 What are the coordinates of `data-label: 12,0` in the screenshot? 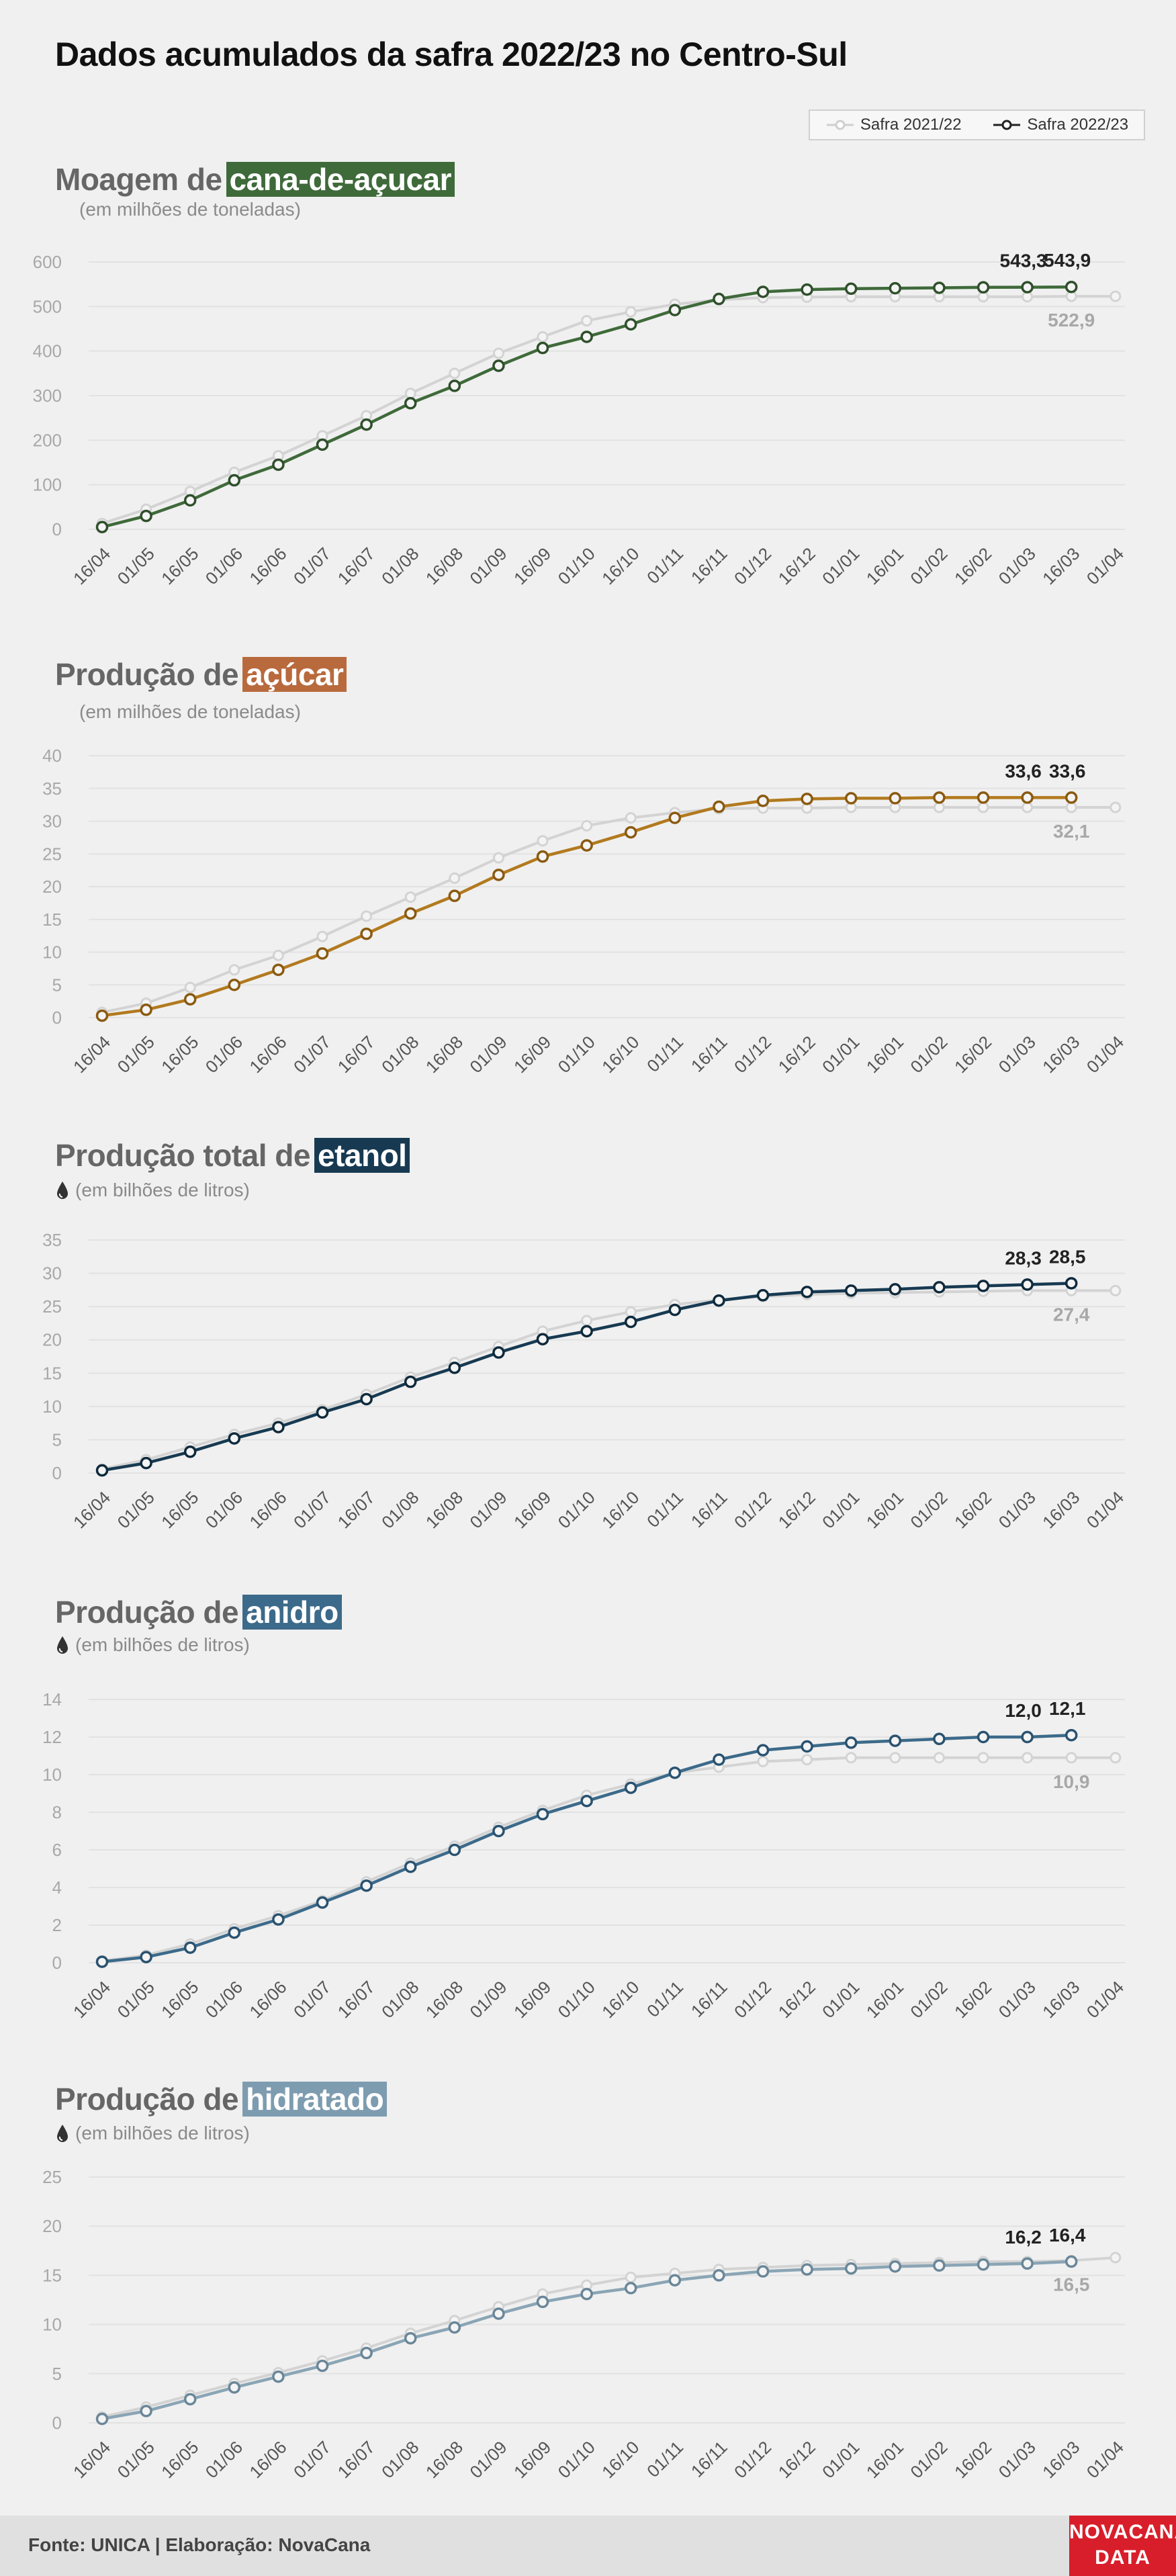 It's located at (1024, 1711).